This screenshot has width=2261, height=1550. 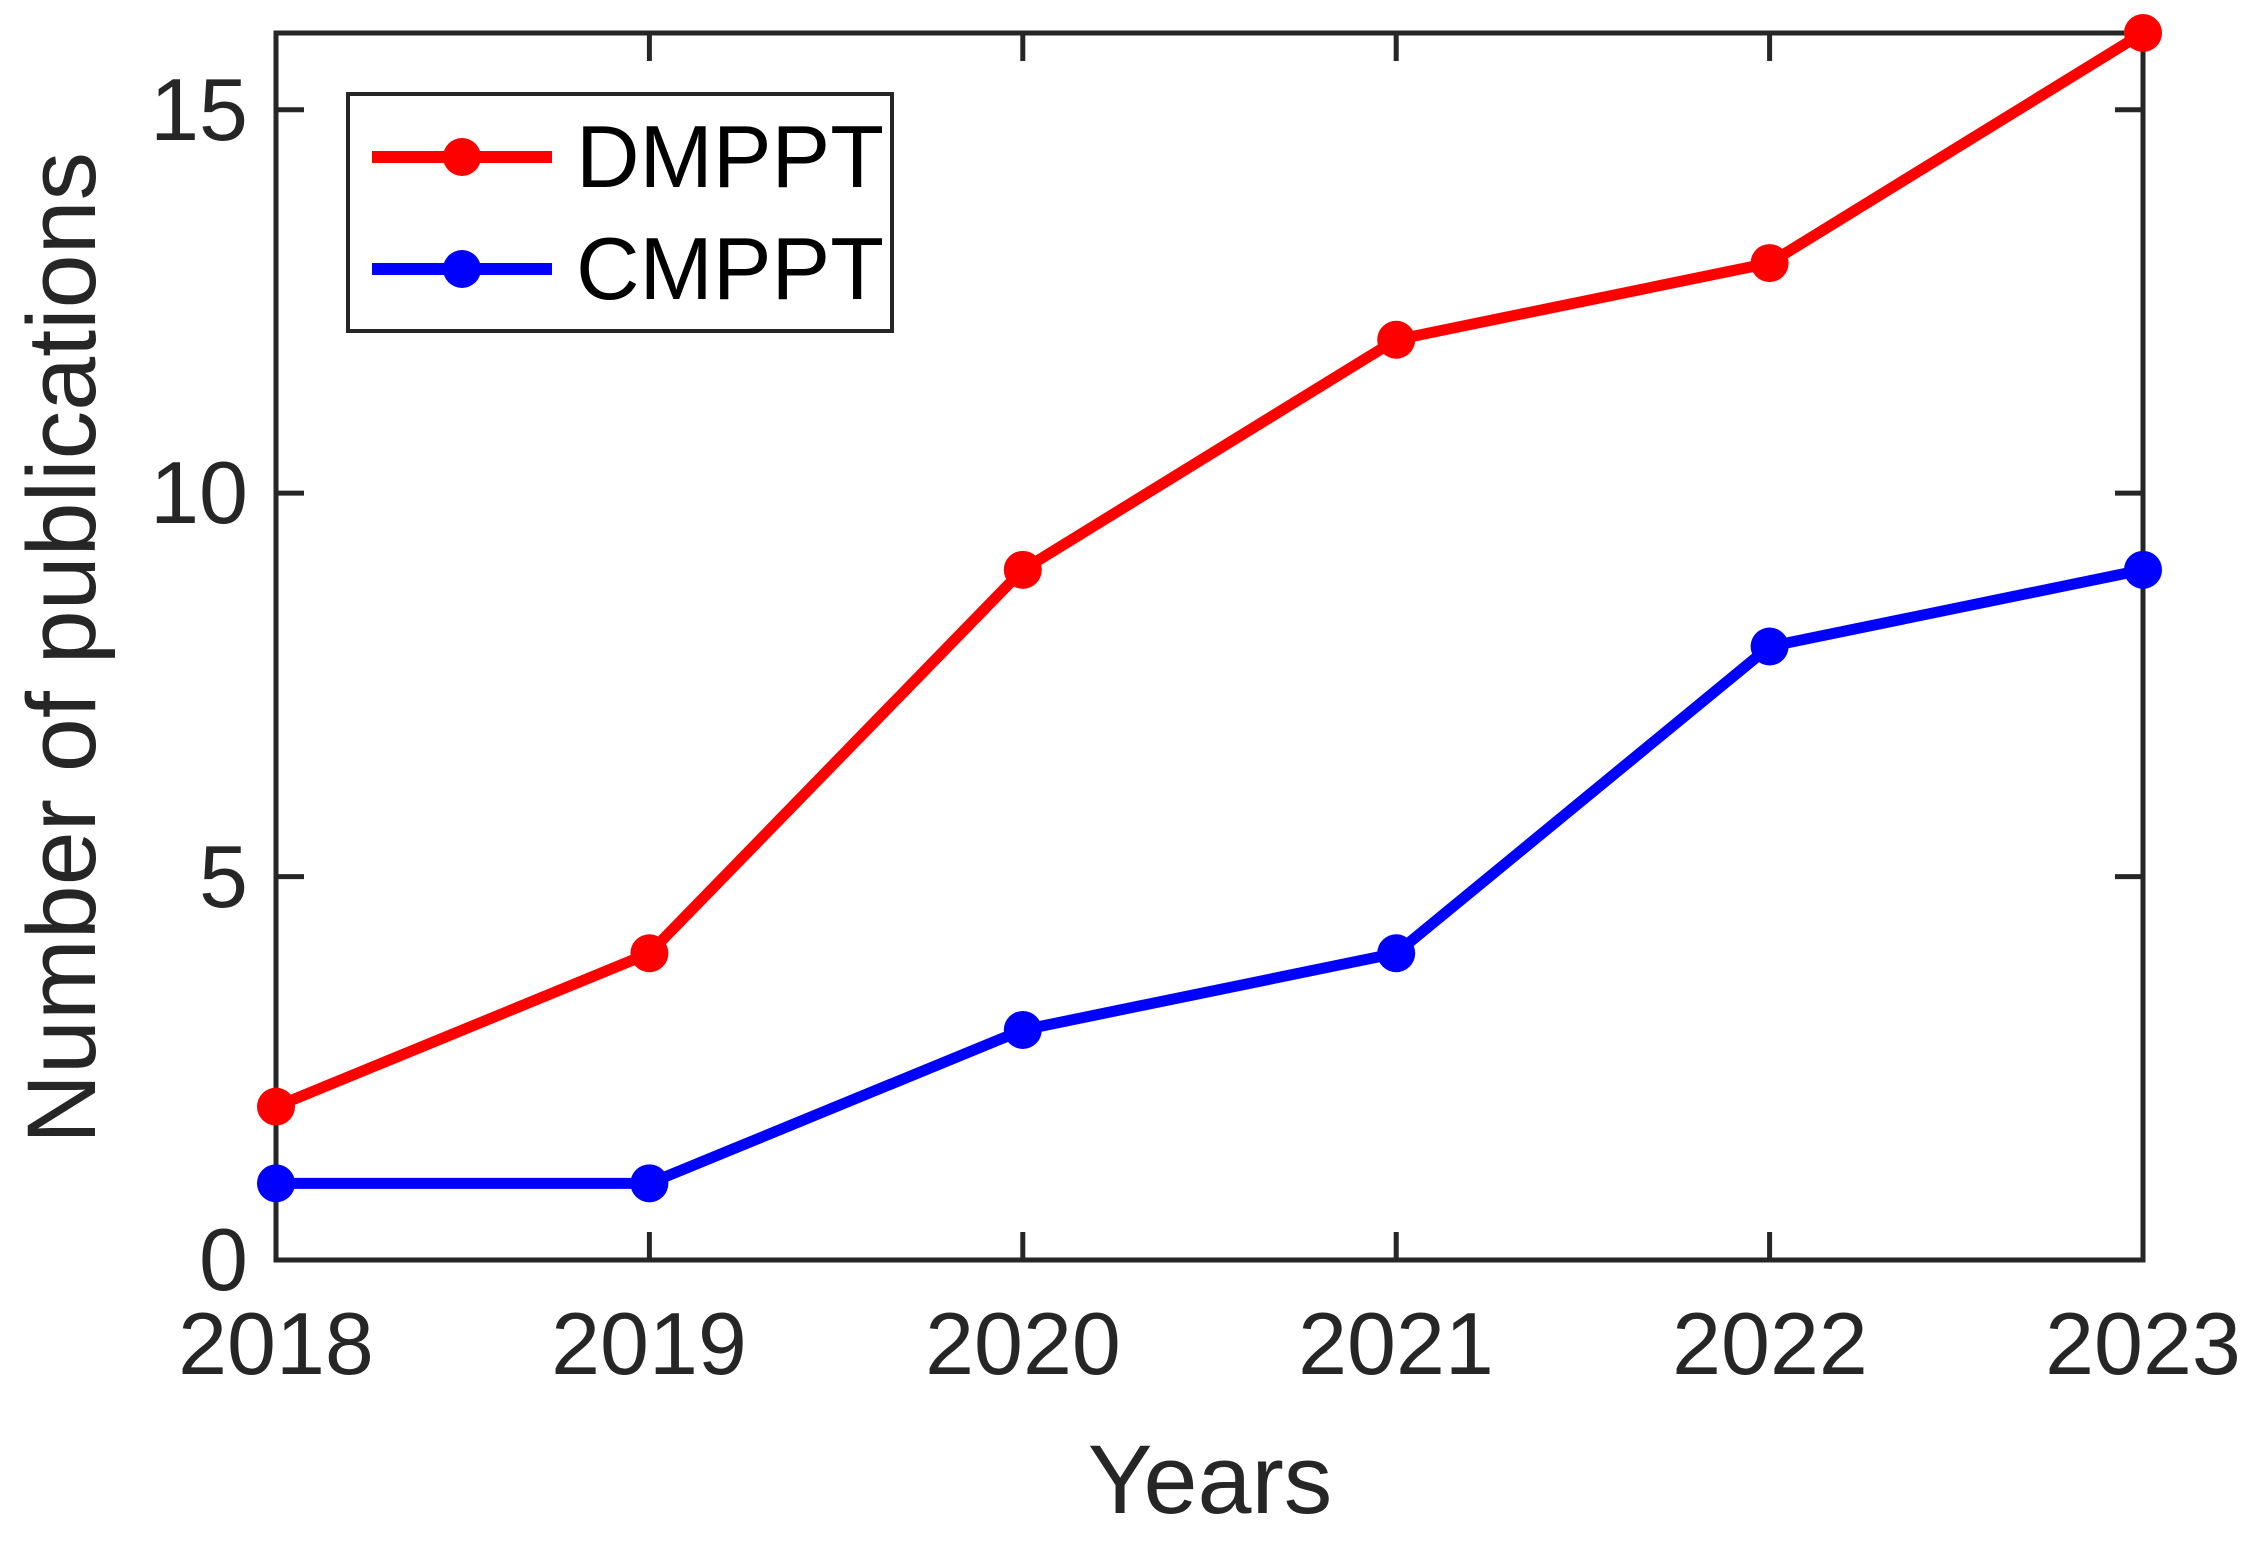 I want to click on legend-label-dmppt: DMPPT, so click(x=730, y=156).